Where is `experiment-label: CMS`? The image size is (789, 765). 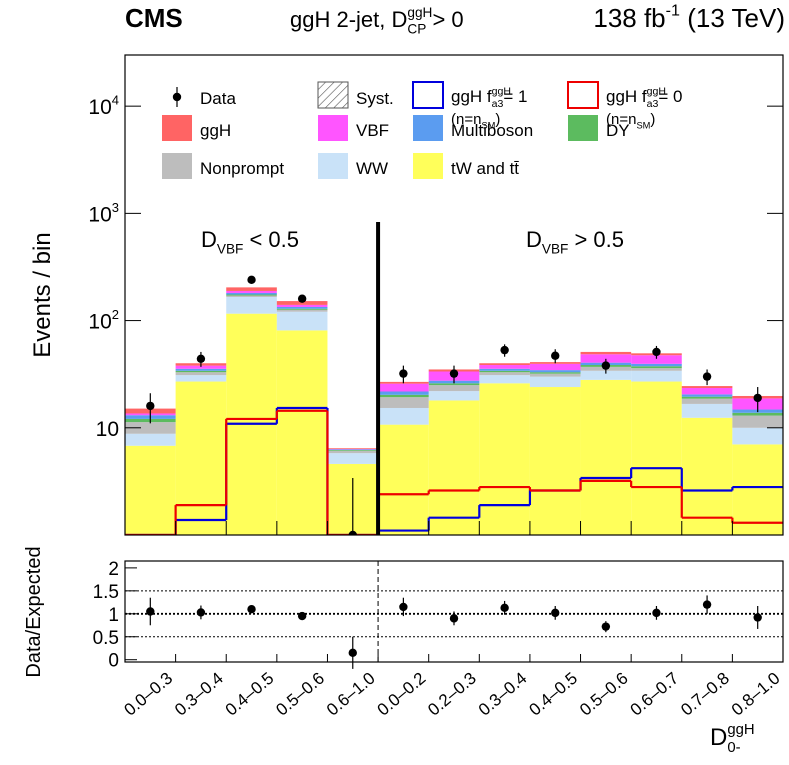
experiment-label: CMS is located at coordinates (154, 18).